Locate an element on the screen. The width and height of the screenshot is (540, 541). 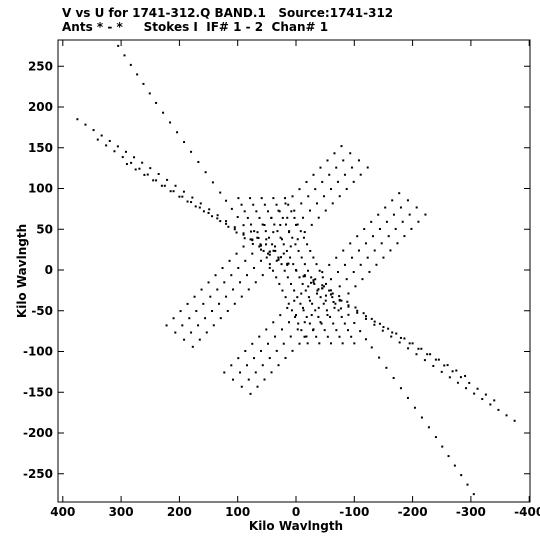
plot-title-line-2: Ants * - * Stokes I IF# 1 - 2 Chan# 1 is located at coordinates (195, 27).